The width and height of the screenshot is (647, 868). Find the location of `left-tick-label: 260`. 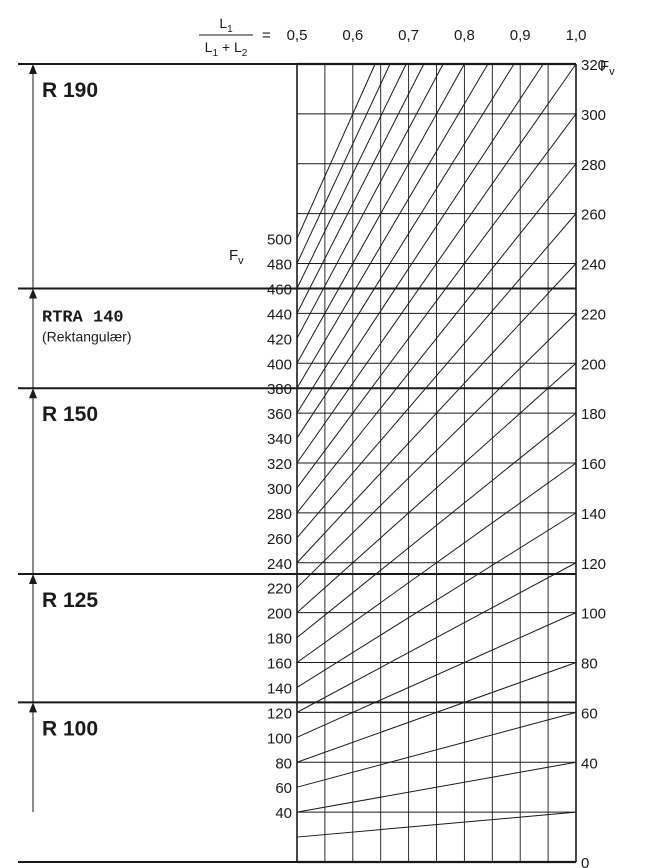

left-tick-label: 260 is located at coordinates (279, 539).